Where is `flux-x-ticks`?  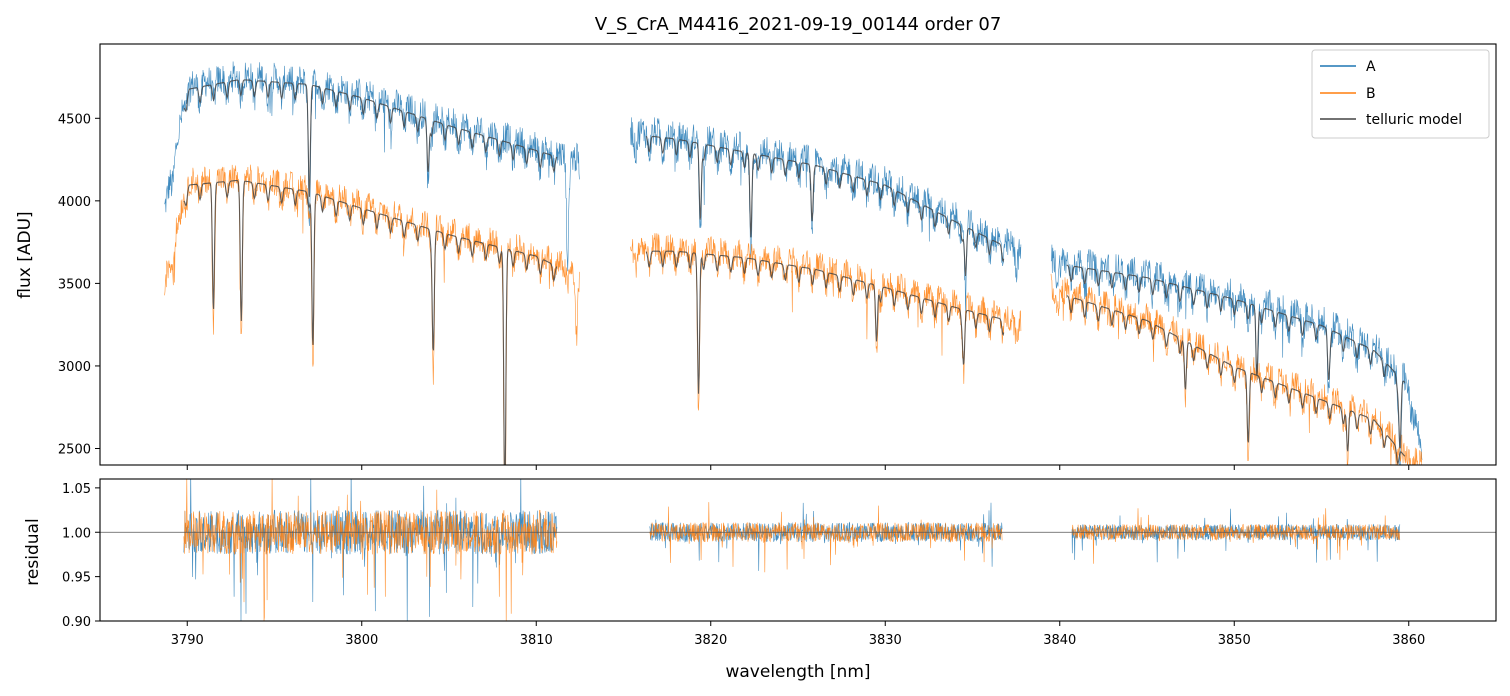 flux-x-ticks is located at coordinates (798, 467).